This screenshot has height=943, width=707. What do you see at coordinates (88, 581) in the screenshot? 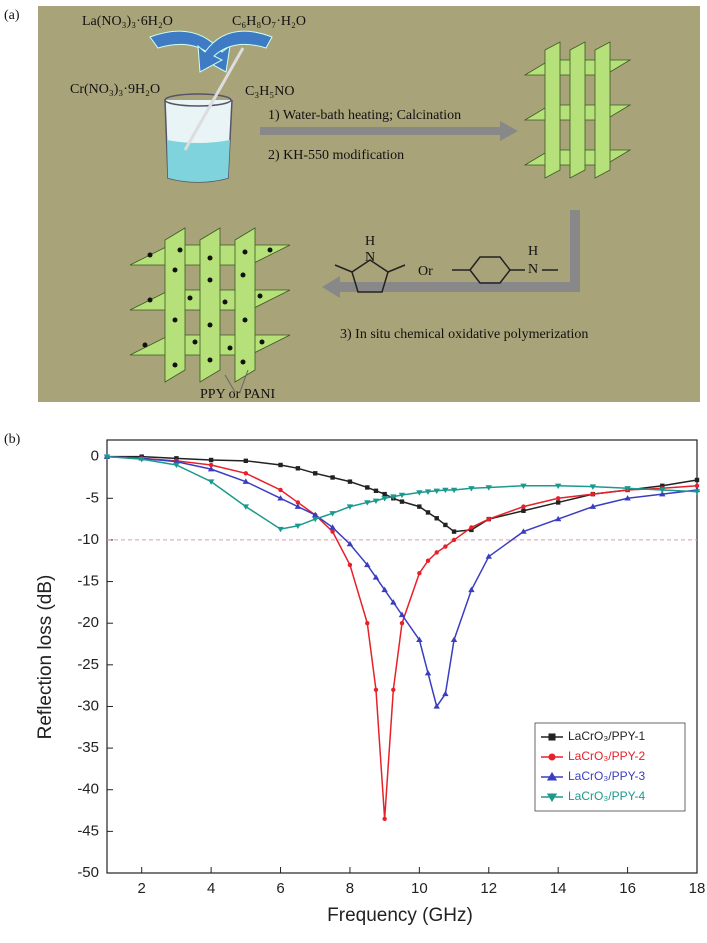
I see `y-tick-label: -15` at bounding box center [88, 581].